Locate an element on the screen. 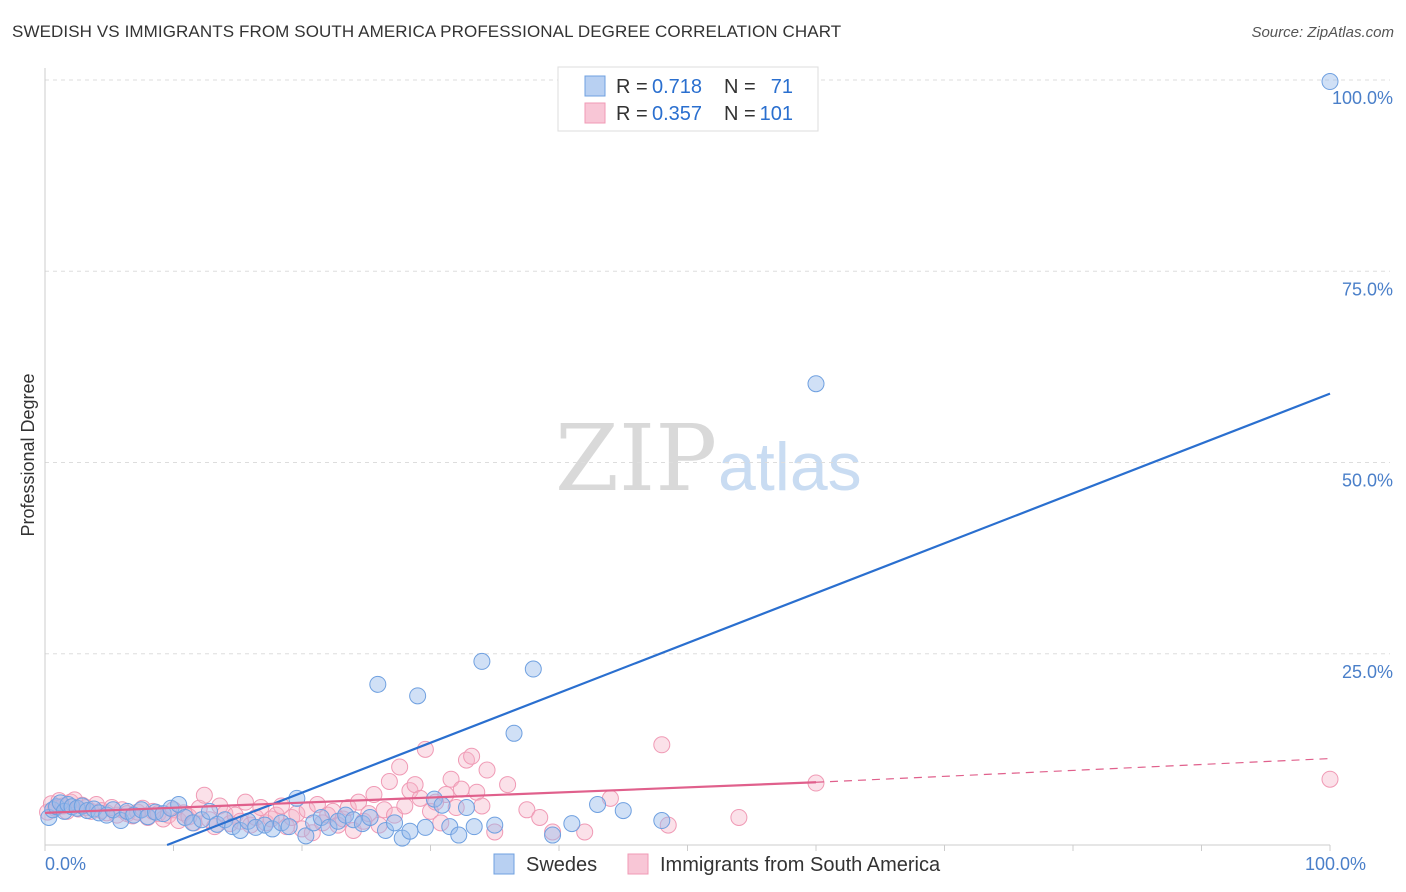  correlation-legend: R = 0.718 N = 71 R = 0.357 N = 101 is located at coordinates (688, 99).